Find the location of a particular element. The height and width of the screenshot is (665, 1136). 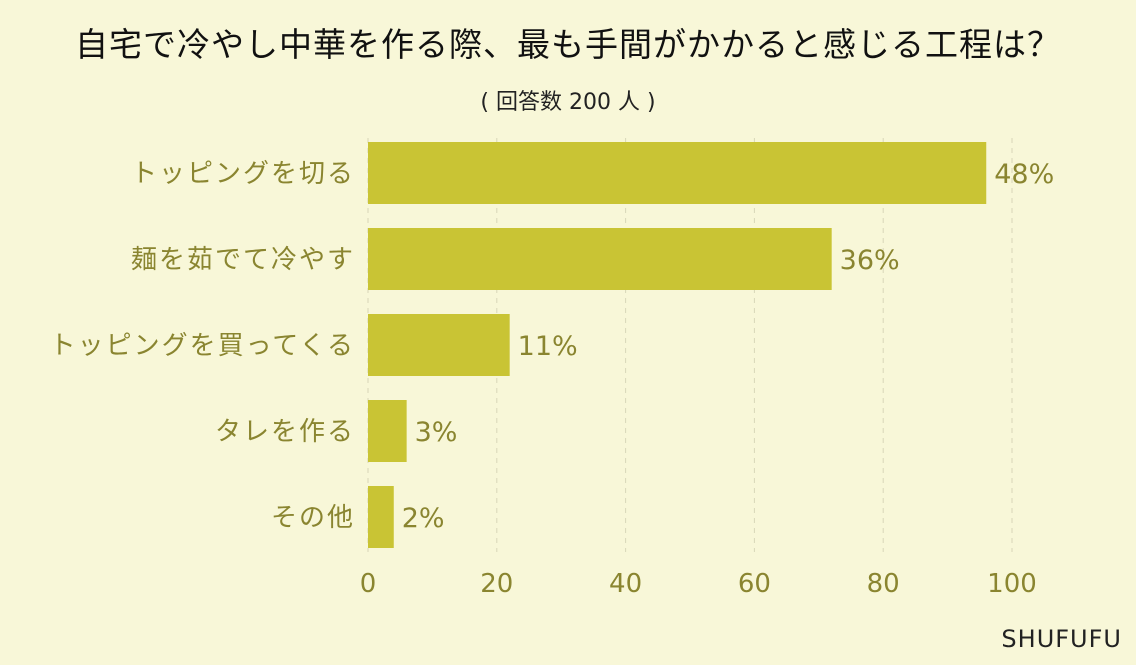

value-label: 48% is located at coordinates (1024, 174).